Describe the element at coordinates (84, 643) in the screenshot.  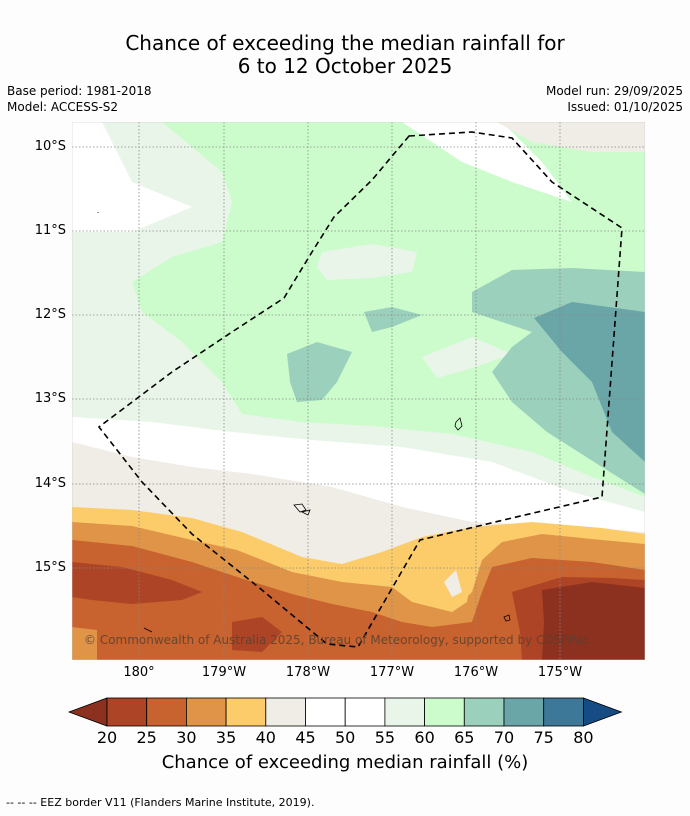
I see `band-30-35-patch` at that location.